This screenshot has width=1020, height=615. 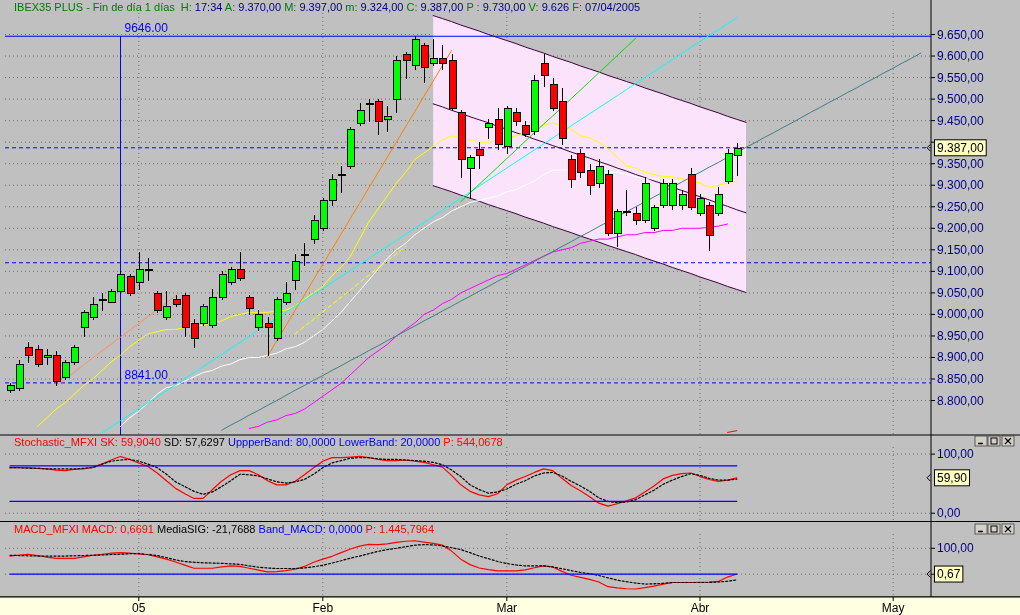 I want to click on y-tick-label: 8.900,00, so click(x=961, y=357).